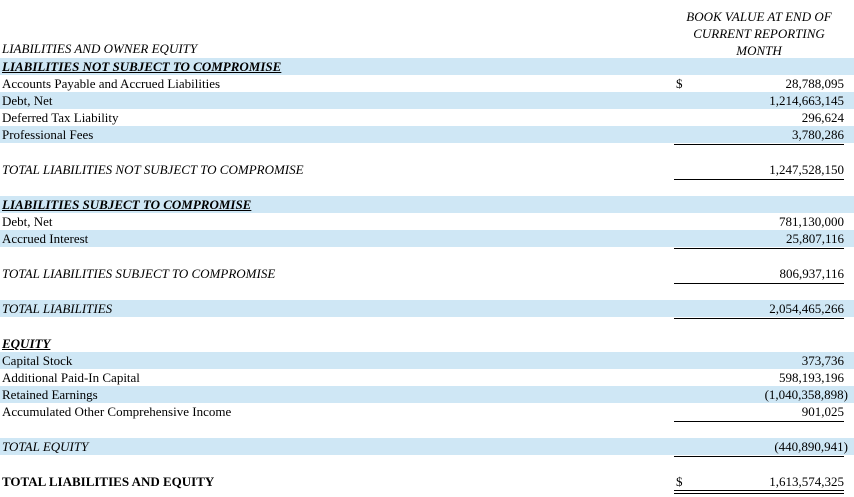 The image size is (854, 497). Describe the element at coordinates (50, 394) in the screenshot. I see `row-label: Retained Earnings` at that location.